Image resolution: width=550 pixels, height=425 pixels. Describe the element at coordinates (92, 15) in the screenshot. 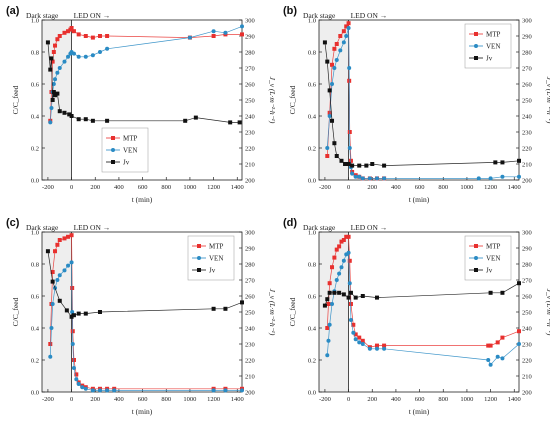

I see `annotation-led-on: LED ON →` at that location.